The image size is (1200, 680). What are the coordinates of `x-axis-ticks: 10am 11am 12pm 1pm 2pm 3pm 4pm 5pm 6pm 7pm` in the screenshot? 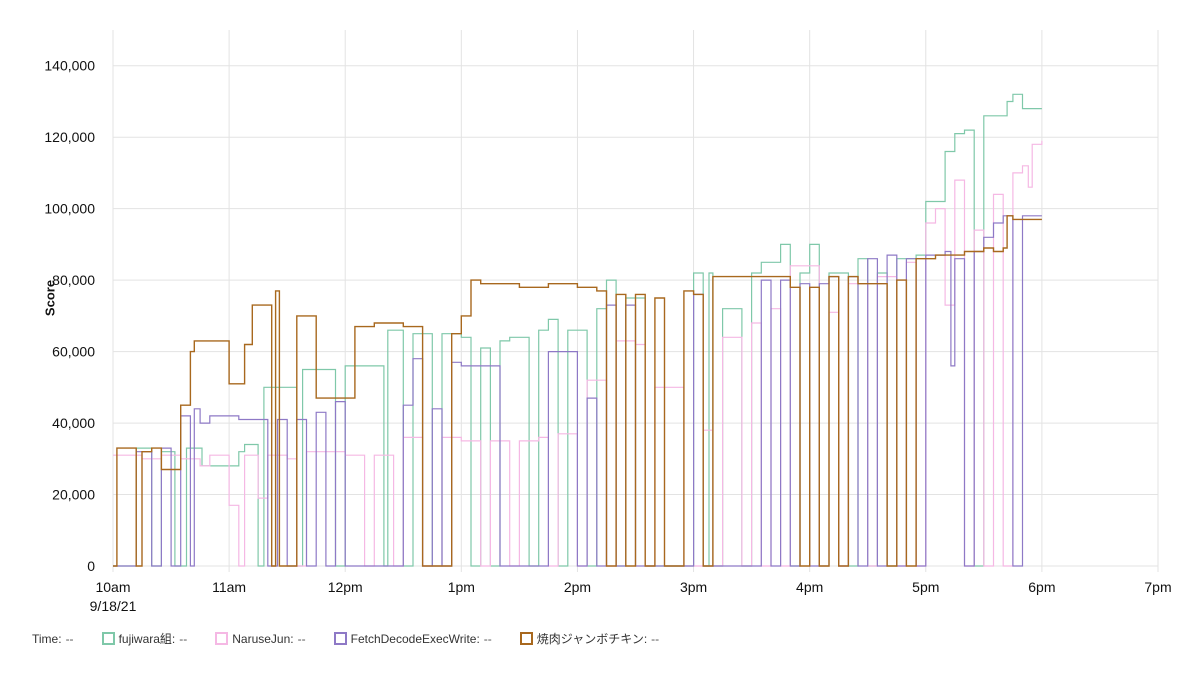 It's located at (633, 587).